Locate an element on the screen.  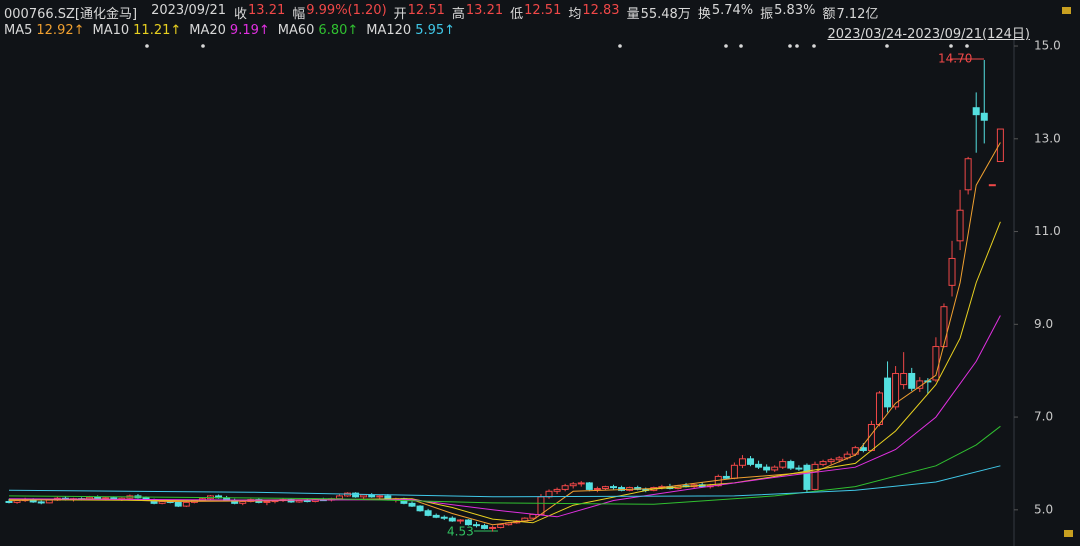
stat-label: 均 is located at coordinates (575, 14).